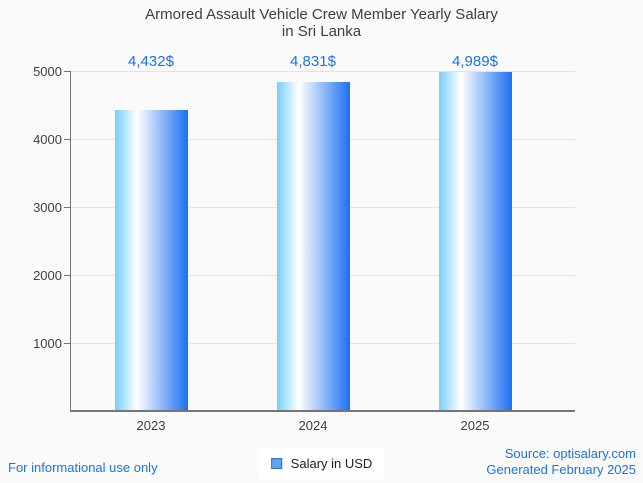  What do you see at coordinates (475, 425) in the screenshot?
I see `x-axis-label-2025: 2025` at bounding box center [475, 425].